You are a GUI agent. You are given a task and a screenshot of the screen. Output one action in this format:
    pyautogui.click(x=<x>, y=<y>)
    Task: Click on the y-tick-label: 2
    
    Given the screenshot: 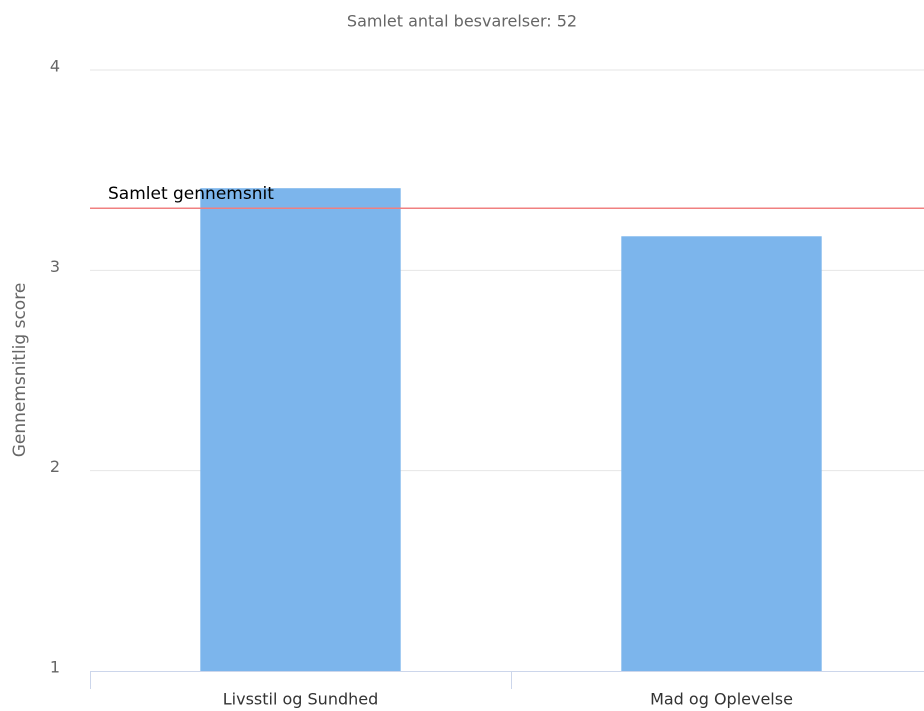 What is the action you would take?
    pyautogui.click(x=55, y=466)
    